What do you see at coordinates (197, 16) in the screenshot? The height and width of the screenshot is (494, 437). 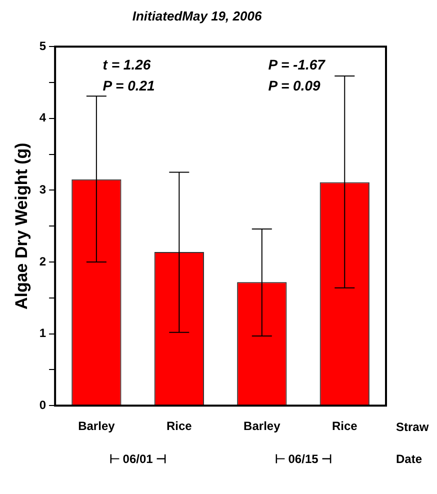 I see `chart-title: InitiatedMay 19, 2006` at bounding box center [197, 16].